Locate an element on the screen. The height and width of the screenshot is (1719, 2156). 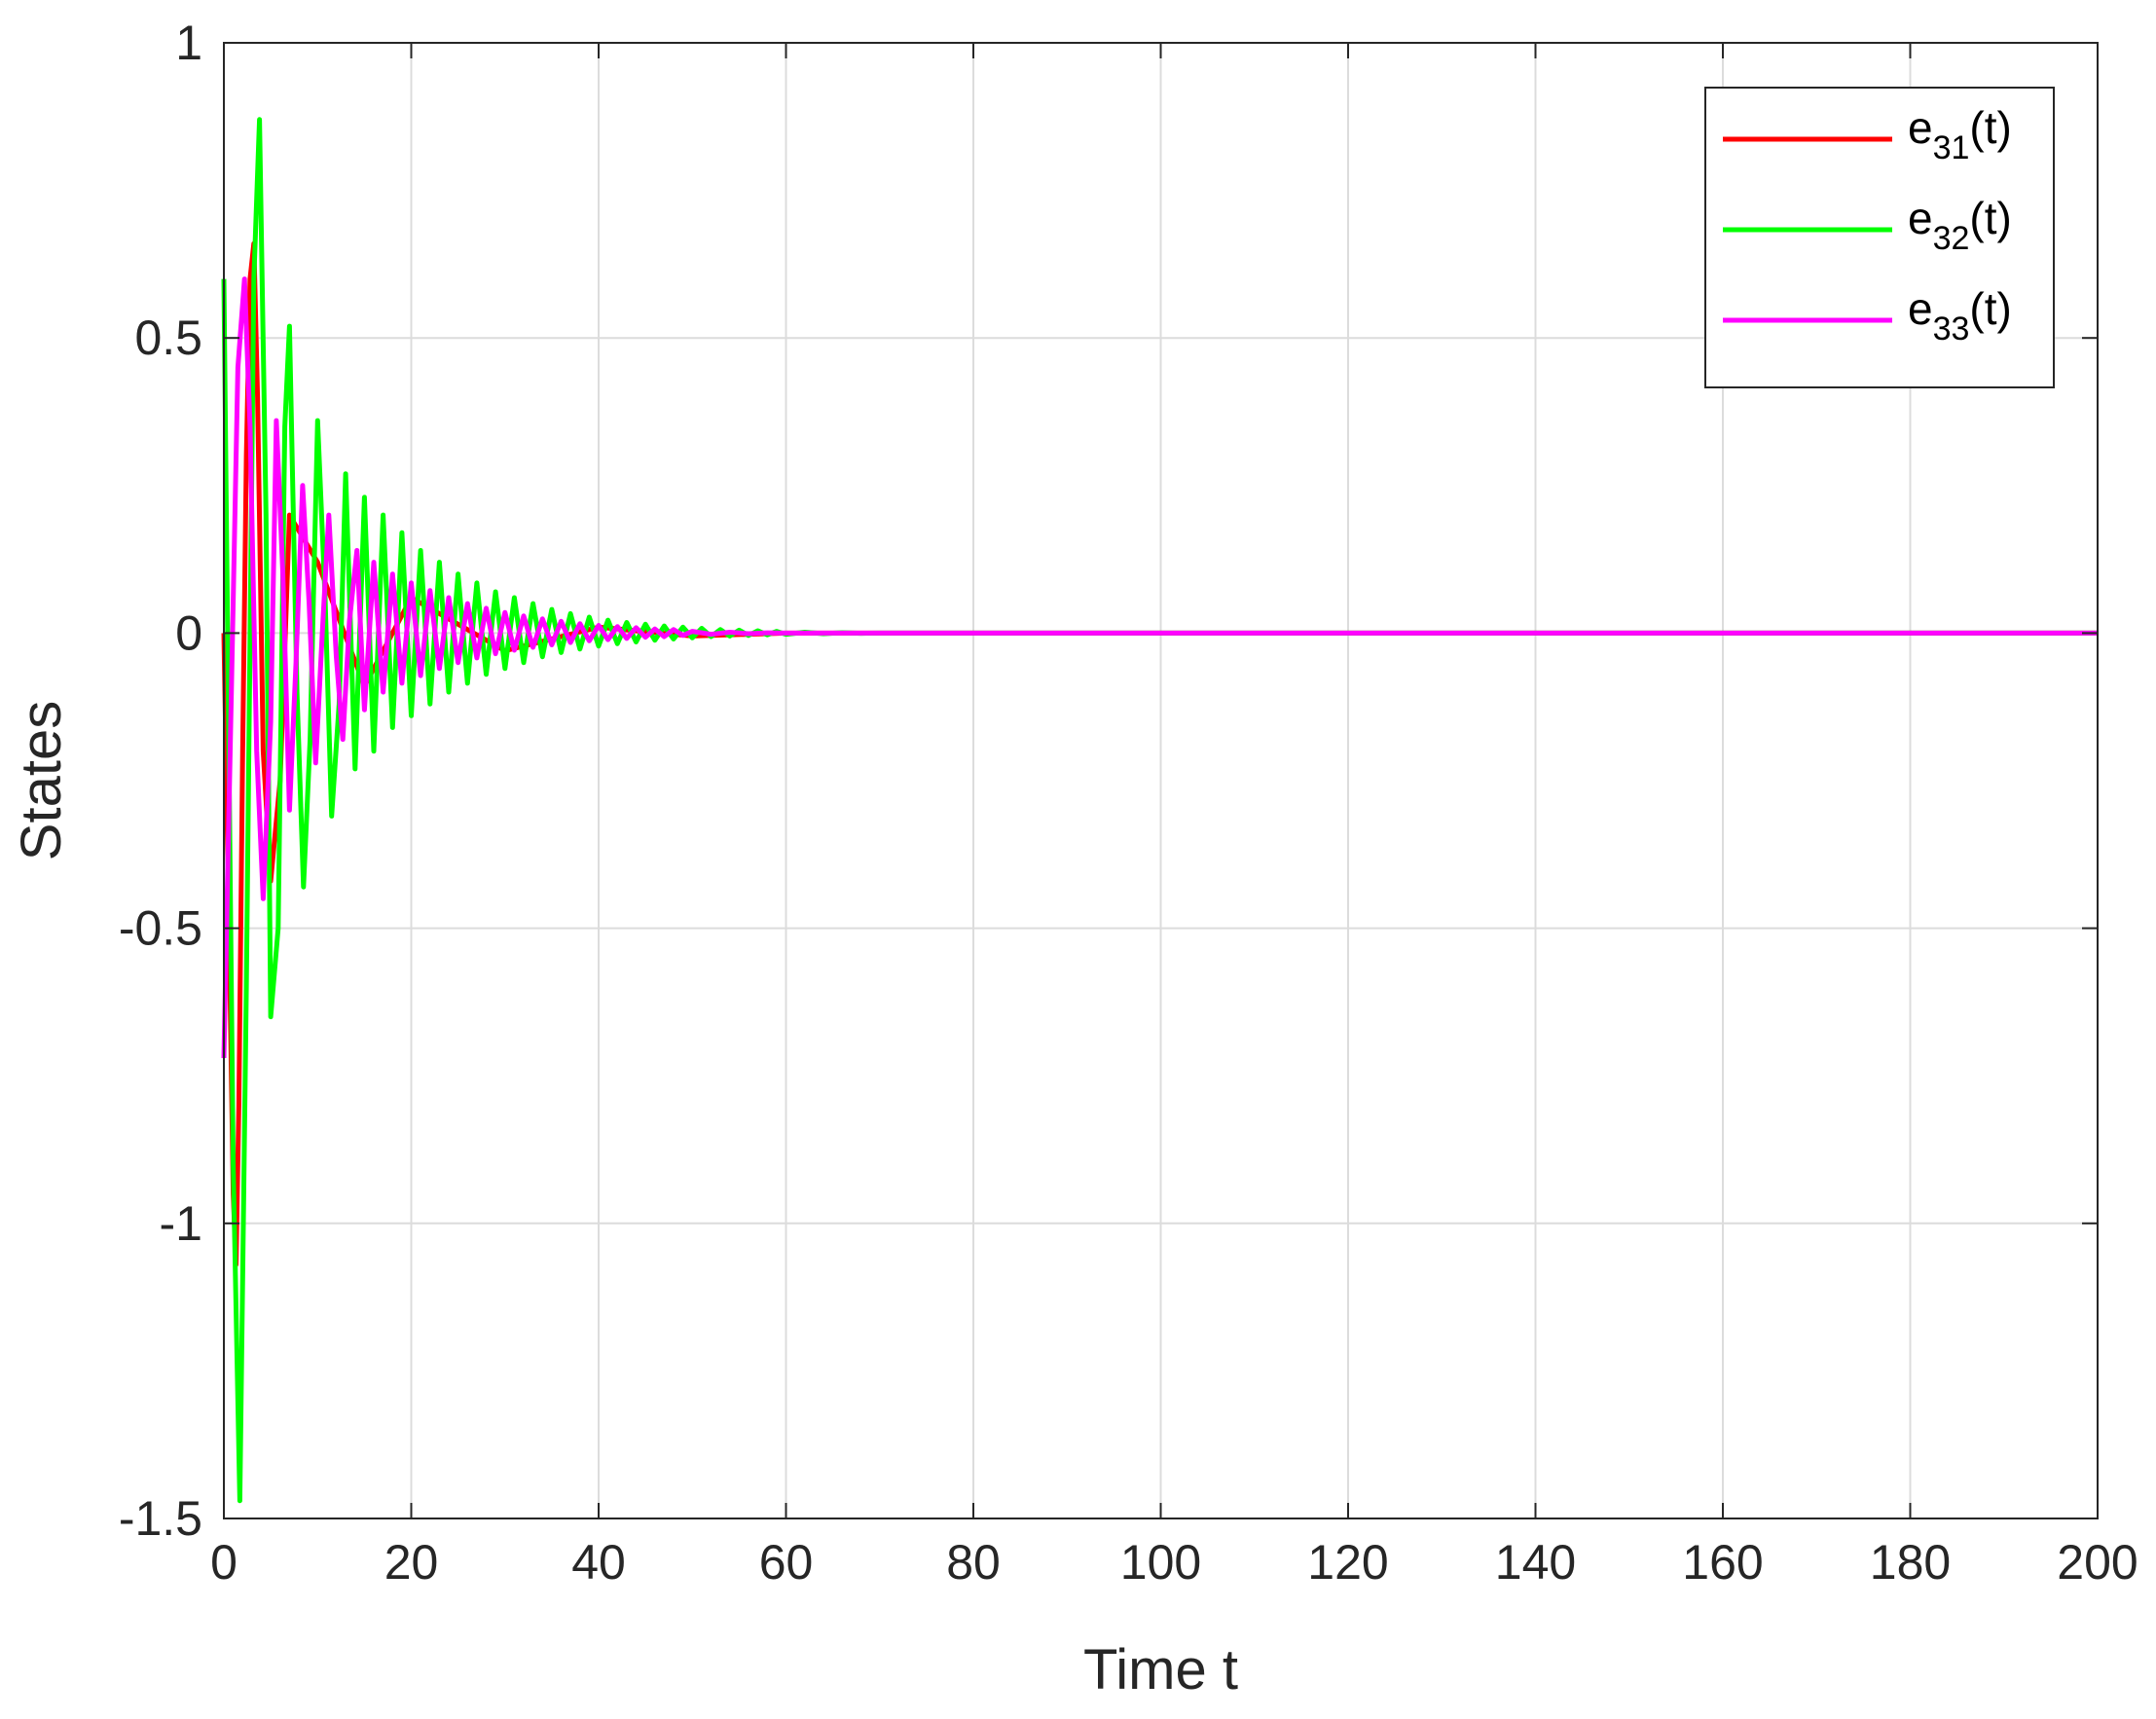
y-tick-label: -0.5 is located at coordinates (160, 928).